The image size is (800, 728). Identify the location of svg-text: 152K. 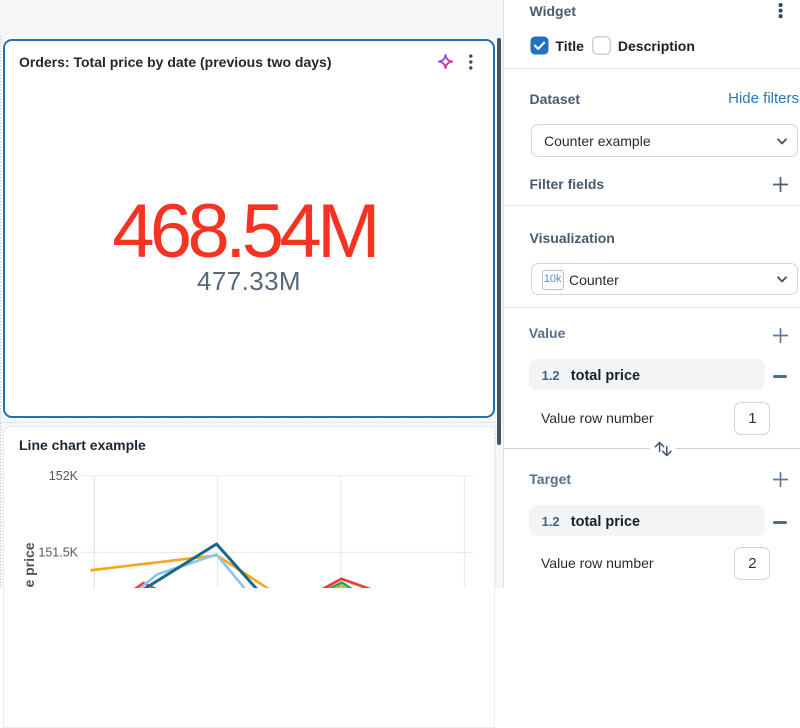
(64, 476).